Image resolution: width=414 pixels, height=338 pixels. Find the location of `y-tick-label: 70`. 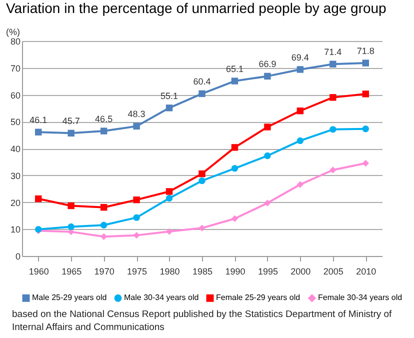

y-tick-label: 70 is located at coordinates (15, 68).